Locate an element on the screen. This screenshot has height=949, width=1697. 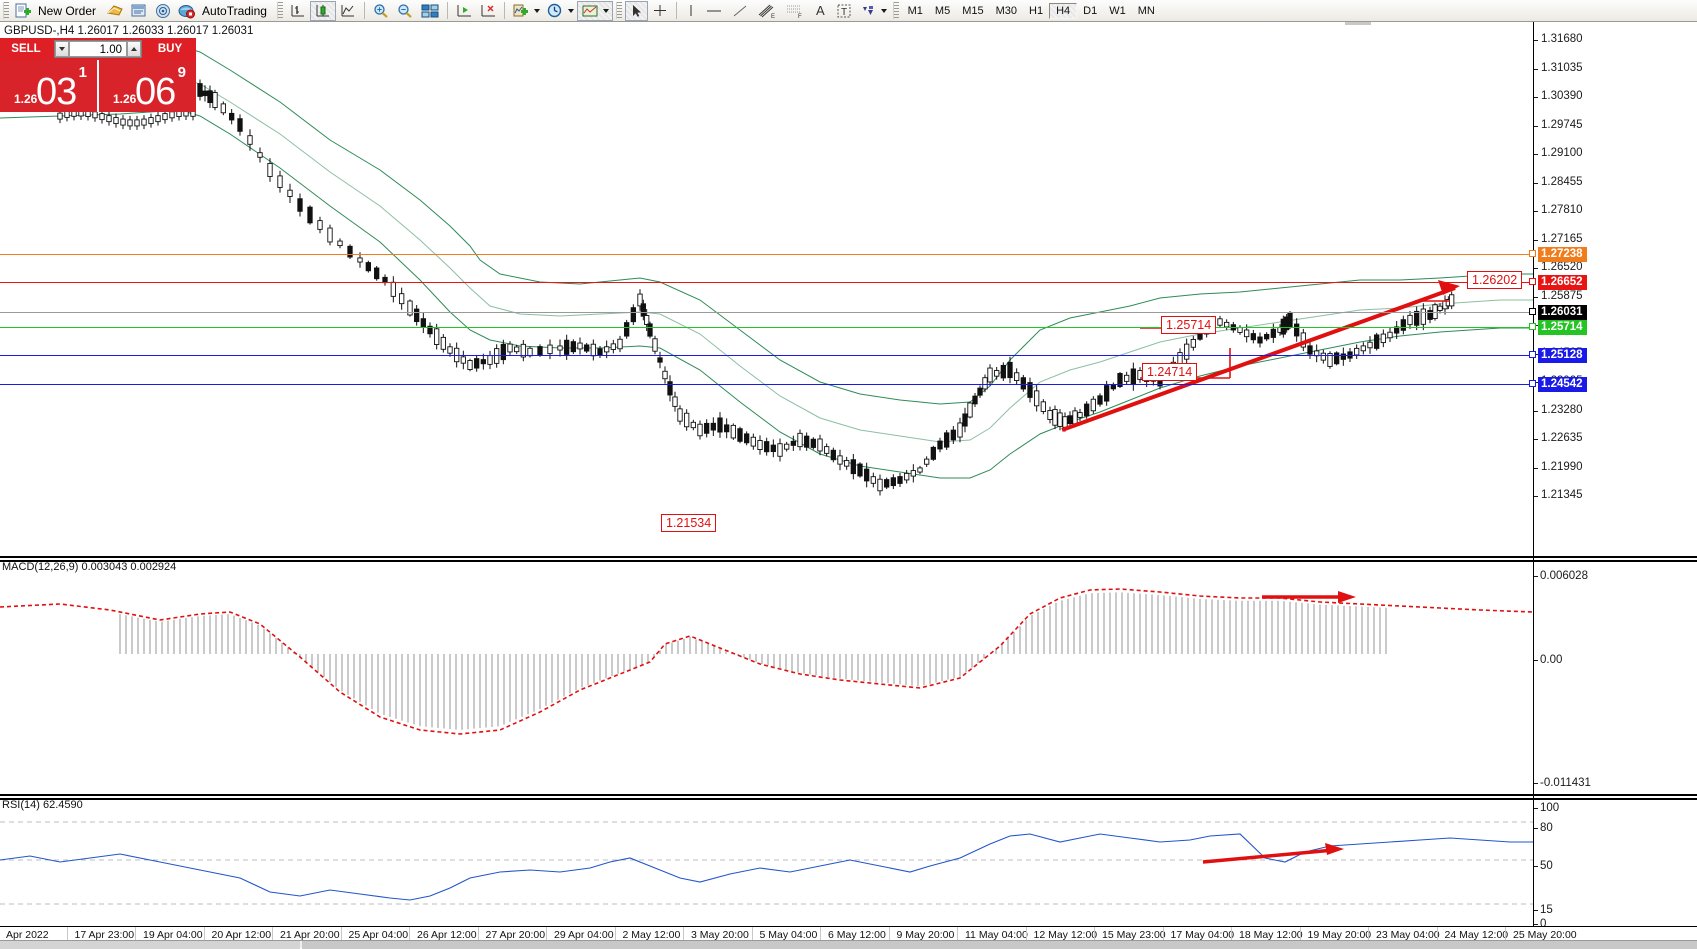
trendline-button is located at coordinates (740, 11).